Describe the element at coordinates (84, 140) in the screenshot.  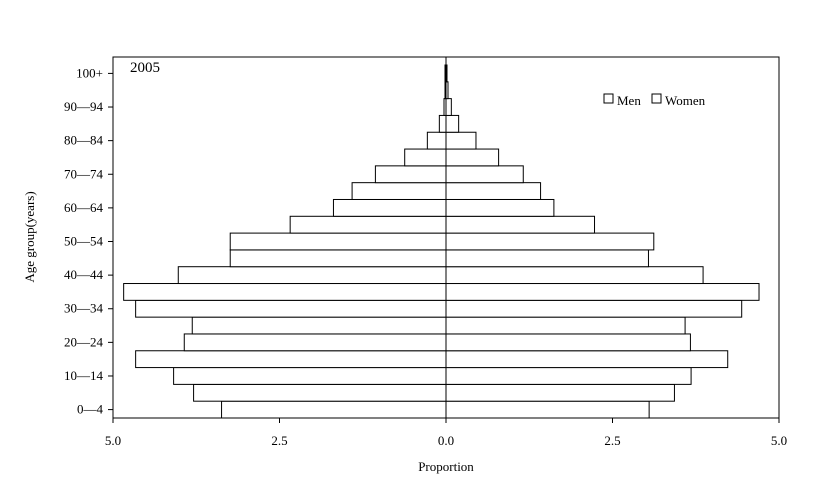
I see `y-tick-label: 80—84` at that location.